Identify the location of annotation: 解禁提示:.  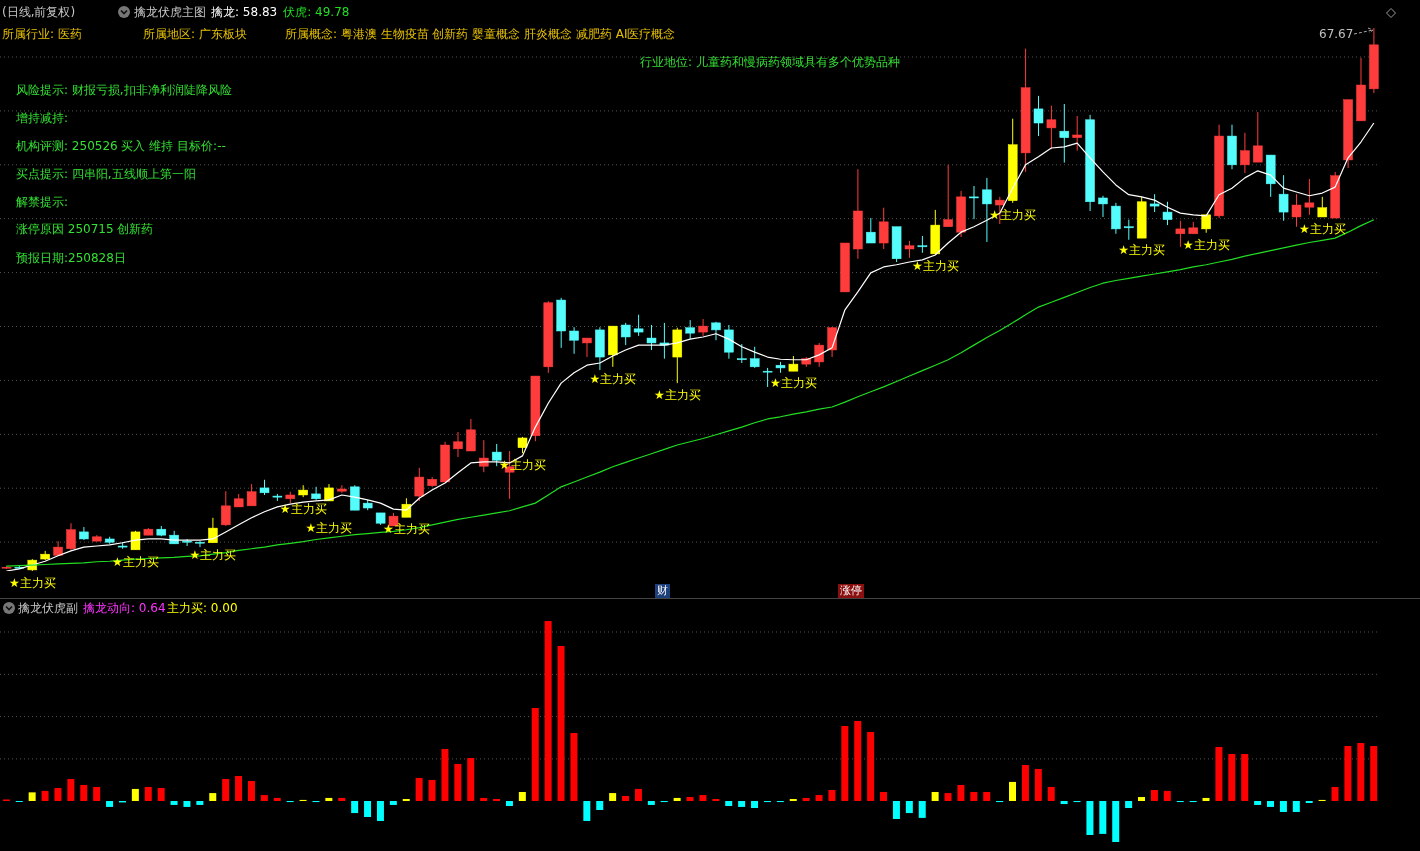
(42, 202).